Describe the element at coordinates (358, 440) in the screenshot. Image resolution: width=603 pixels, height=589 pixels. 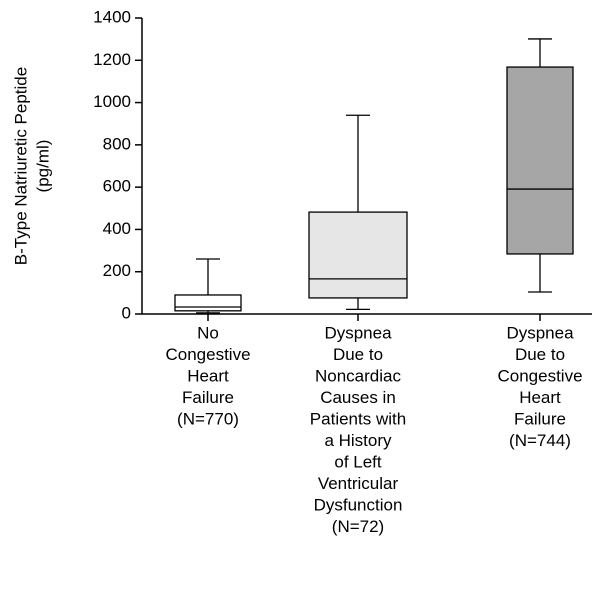
I see `x-tick-label: a History` at that location.